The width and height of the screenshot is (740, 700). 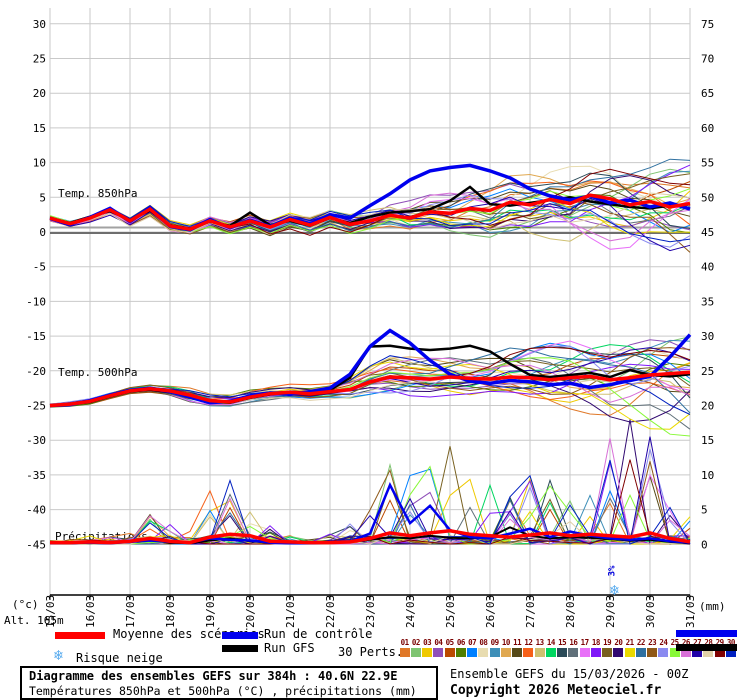 I want to click on pert-number: 20, so click(x=618, y=642).